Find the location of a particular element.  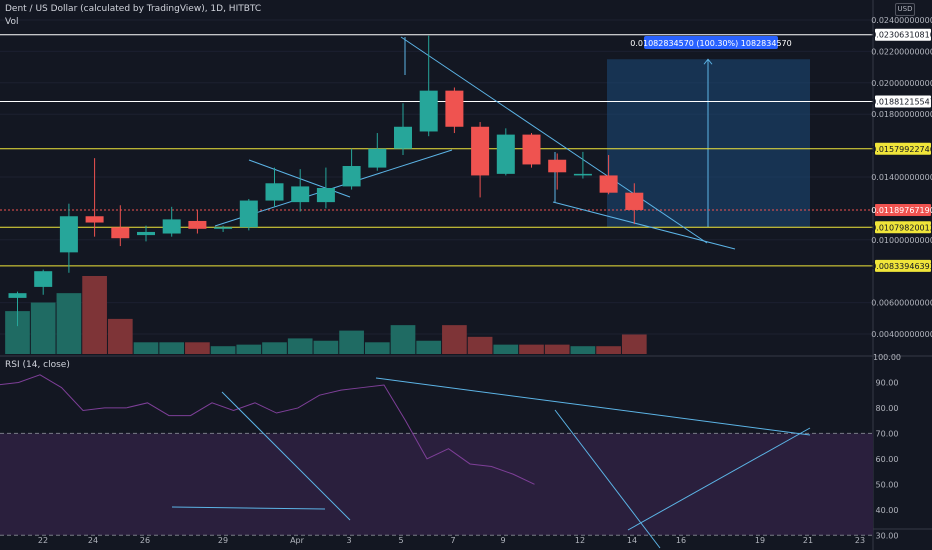

time-tick-label: 22 is located at coordinates (43, 540).